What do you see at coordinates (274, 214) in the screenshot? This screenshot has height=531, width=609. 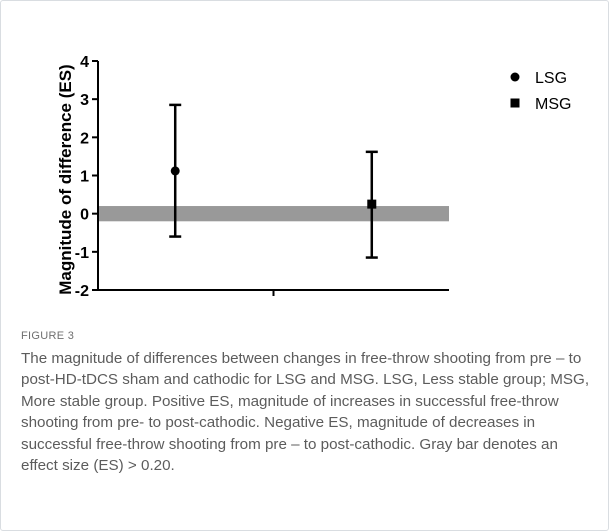 I see `reference-band` at bounding box center [274, 214].